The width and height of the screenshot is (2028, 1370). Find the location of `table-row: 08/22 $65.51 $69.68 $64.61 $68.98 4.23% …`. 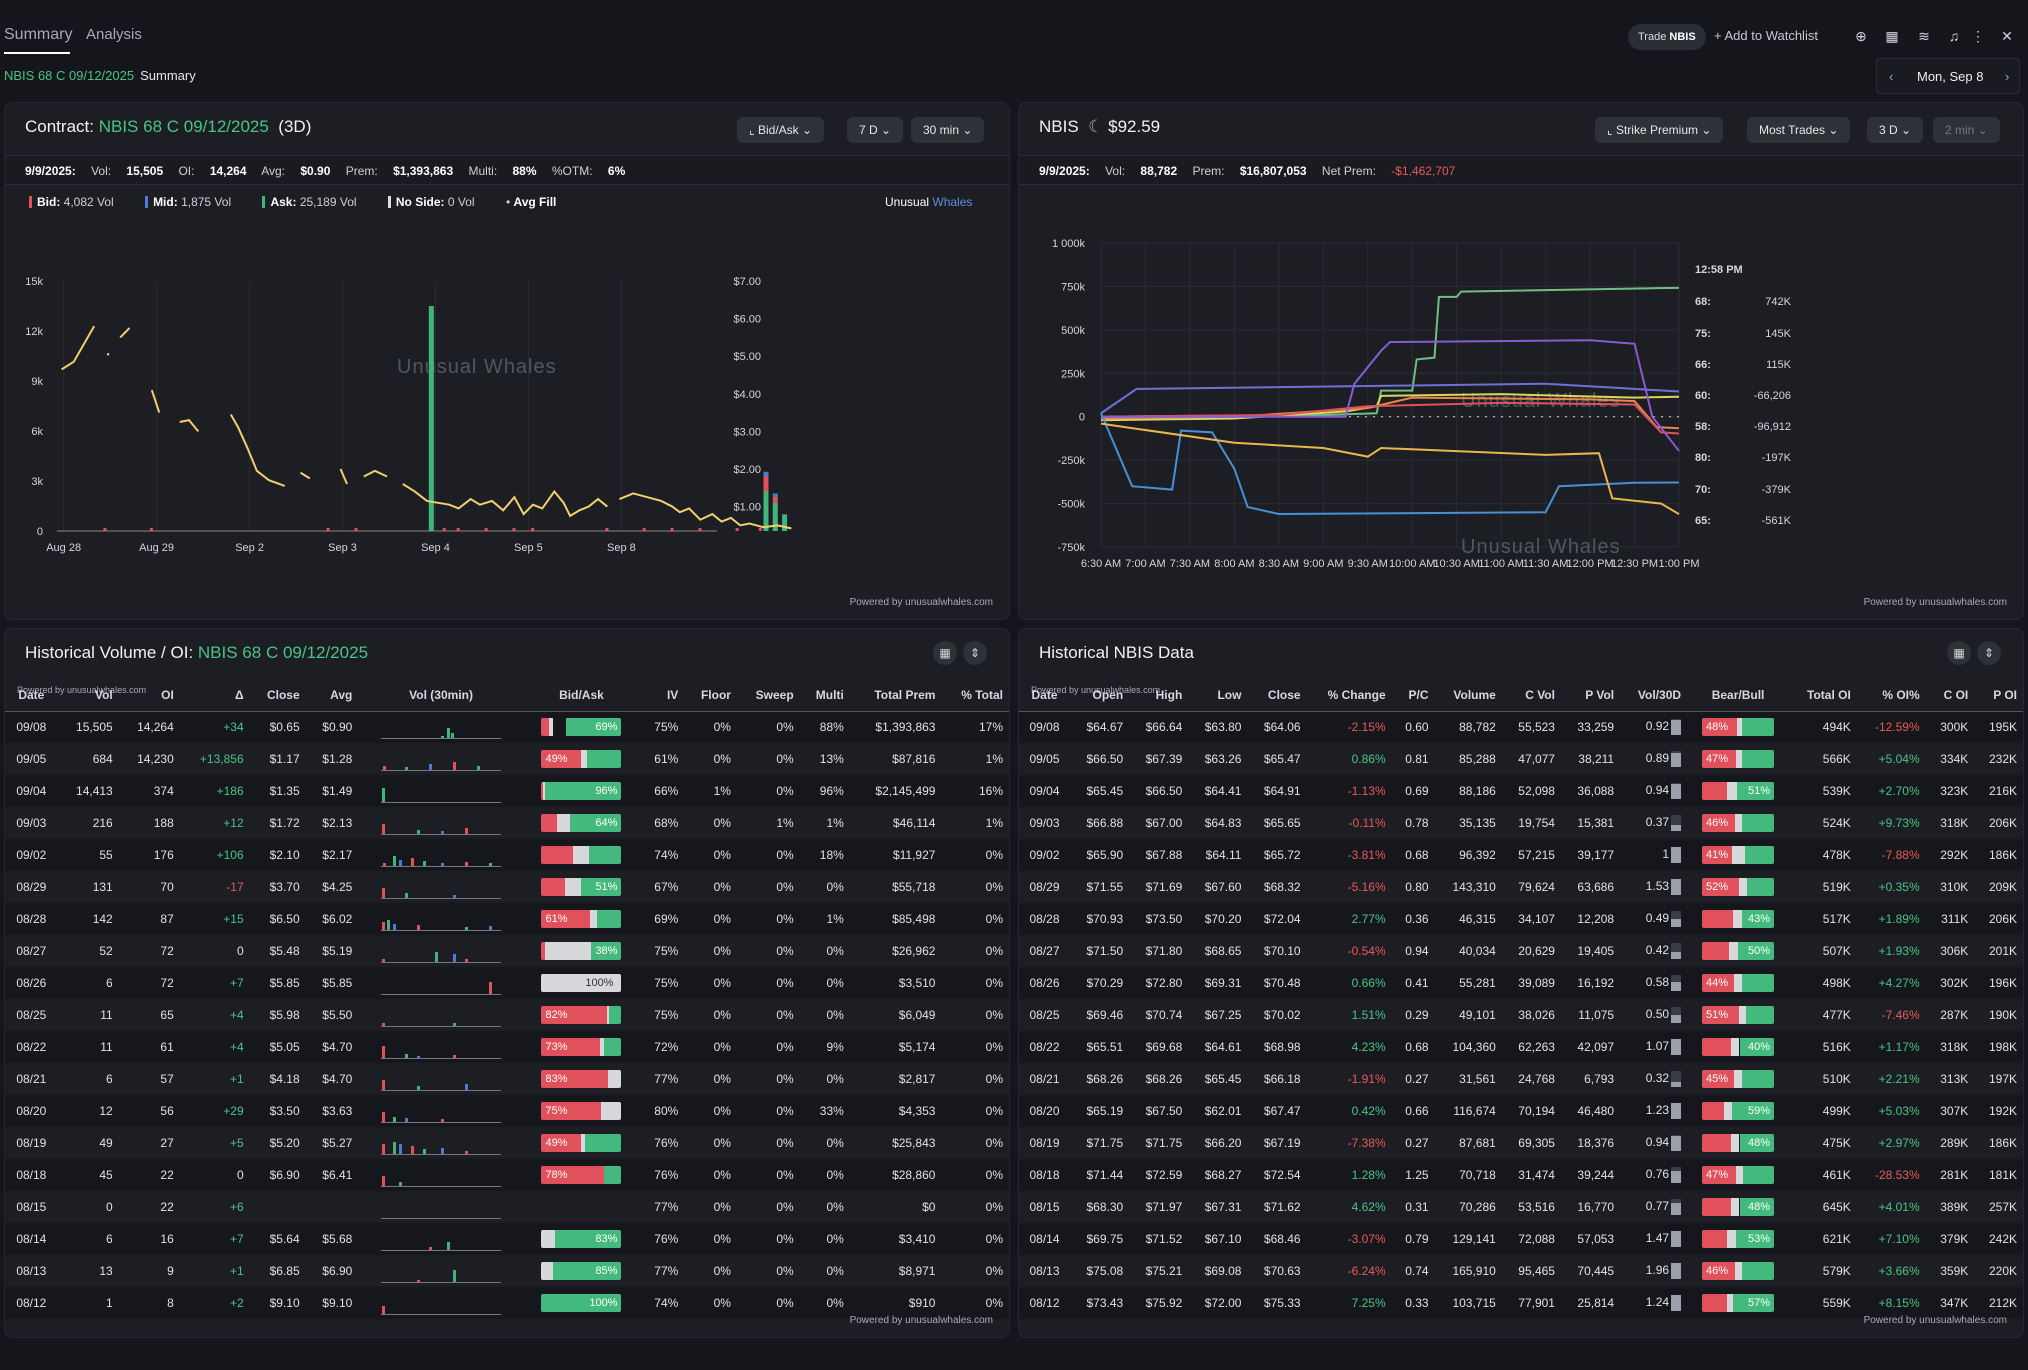

table-row: 08/22 $65.51 $69.68 $64.61 $68.98 4.23% … is located at coordinates (1521, 1047).